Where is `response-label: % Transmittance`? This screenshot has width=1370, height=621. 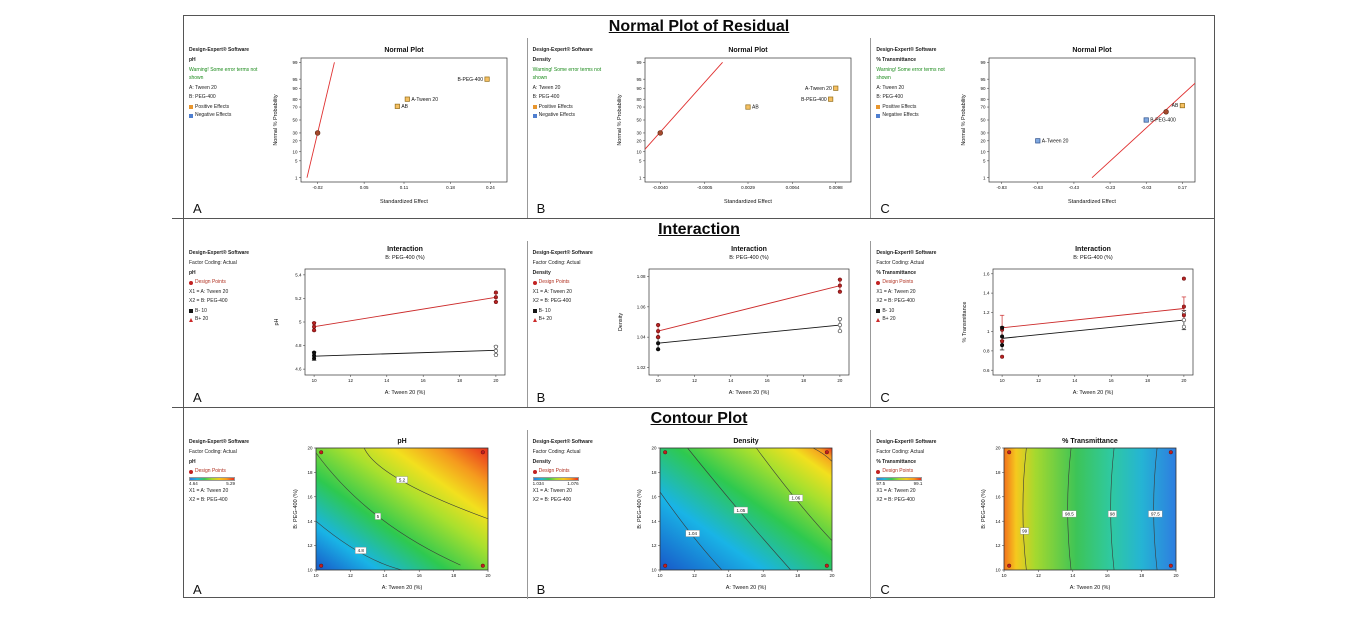
response-label: % Transmittance is located at coordinates (896, 272).